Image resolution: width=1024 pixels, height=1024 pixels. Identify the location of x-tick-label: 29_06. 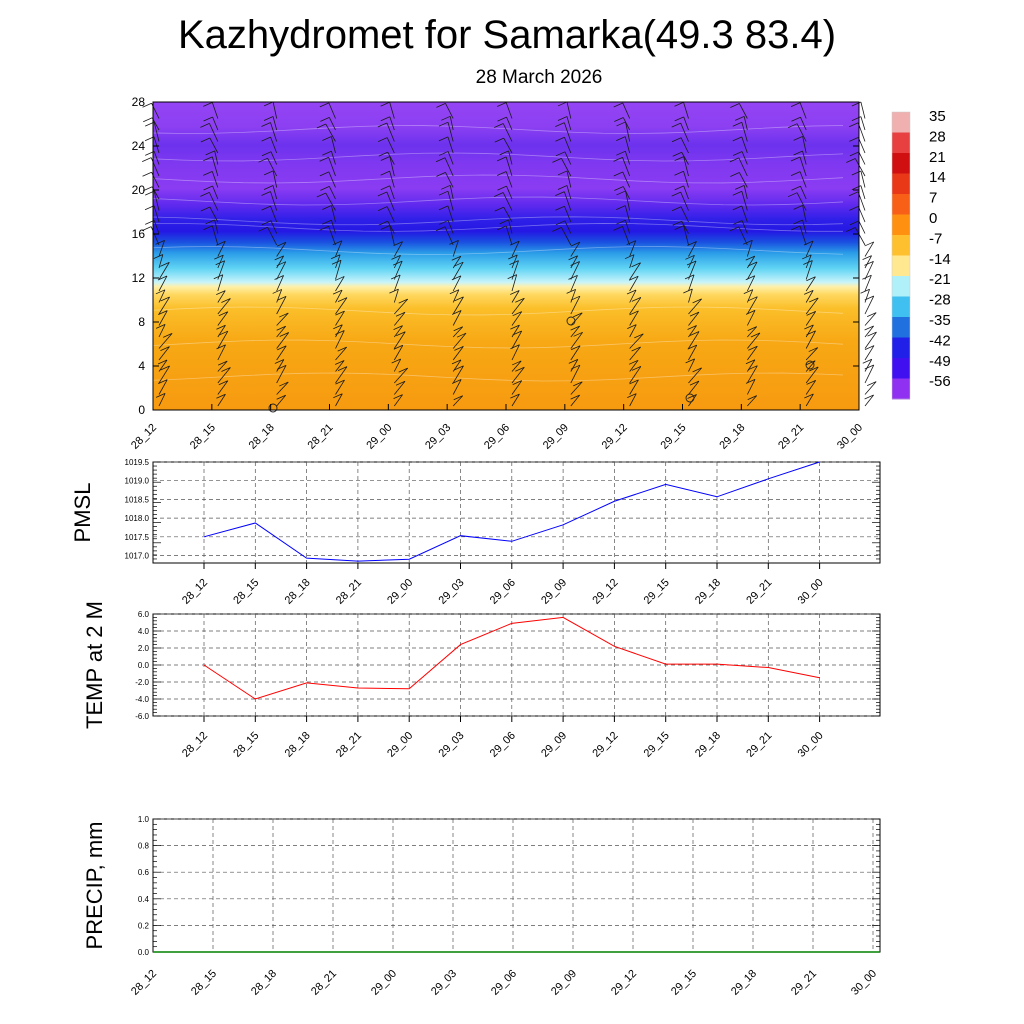
(504, 983).